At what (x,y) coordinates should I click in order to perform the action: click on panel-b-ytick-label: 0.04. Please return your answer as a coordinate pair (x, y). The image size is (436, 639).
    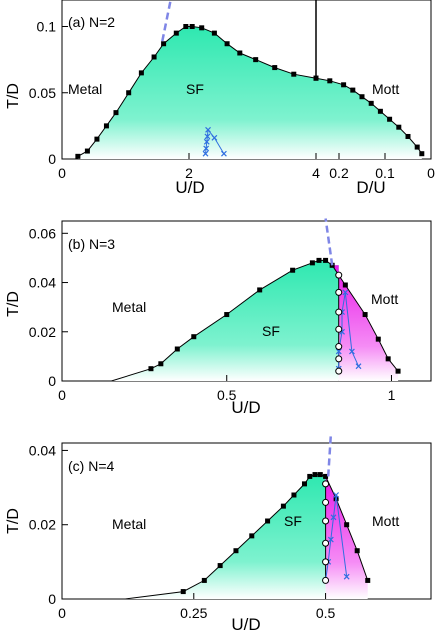
    Looking at the image, I should click on (42, 283).